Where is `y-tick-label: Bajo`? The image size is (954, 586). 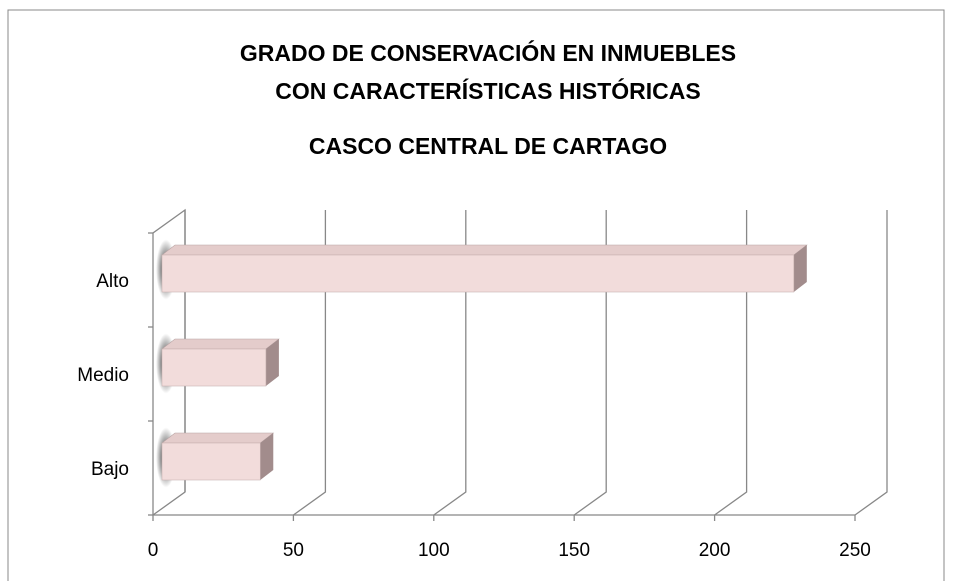
y-tick-label: Bajo is located at coordinates (110, 469).